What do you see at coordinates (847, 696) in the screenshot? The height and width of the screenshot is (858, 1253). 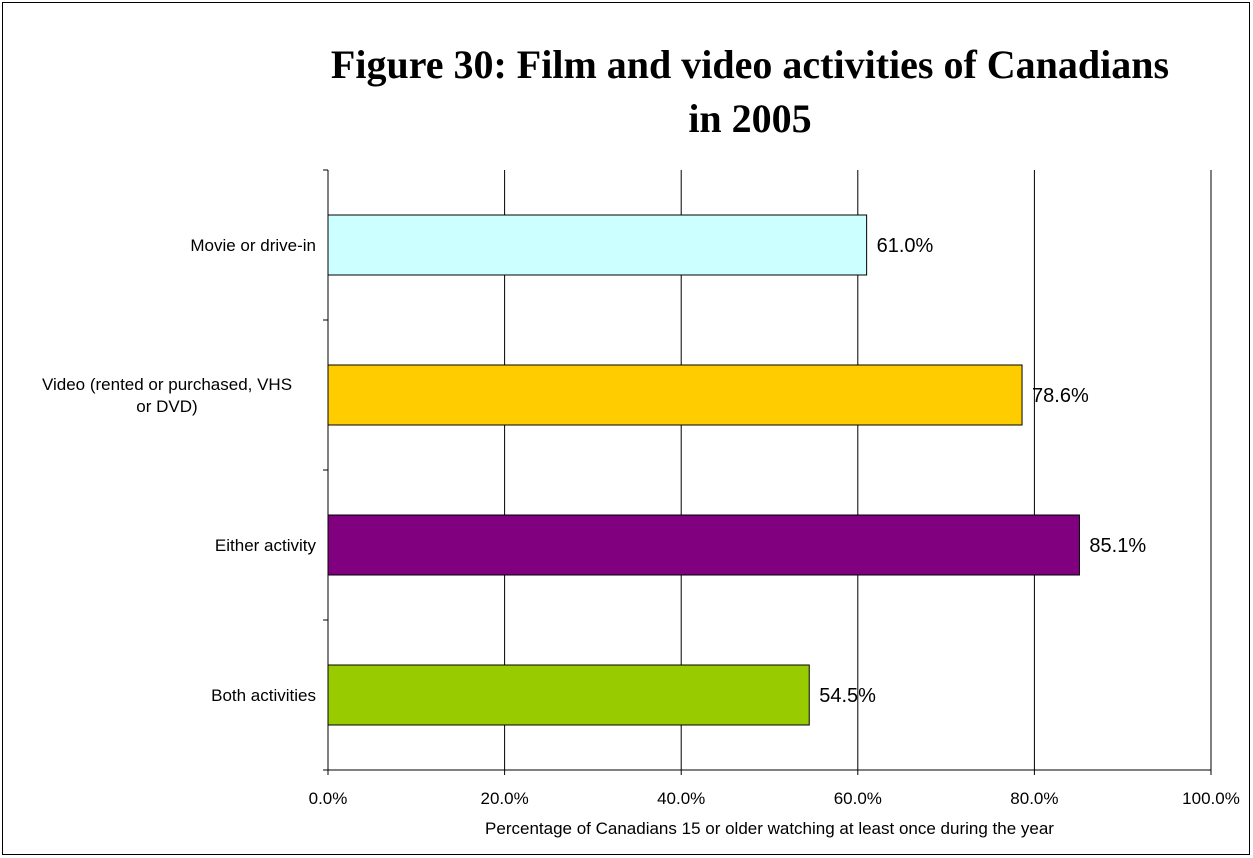 I see `data-label: 54.5%` at bounding box center [847, 696].